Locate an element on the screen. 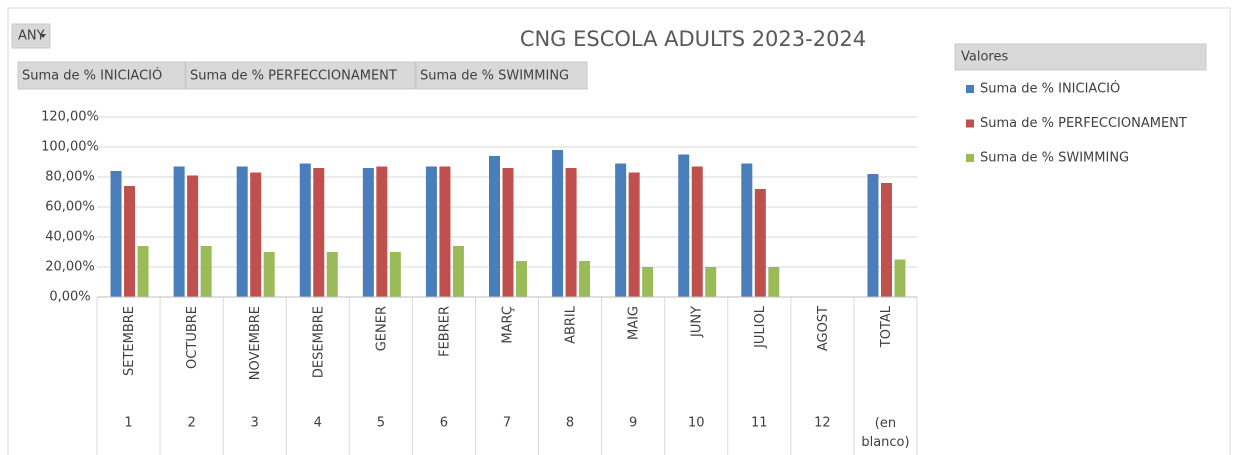  legend-title-box is located at coordinates (1080, 57).